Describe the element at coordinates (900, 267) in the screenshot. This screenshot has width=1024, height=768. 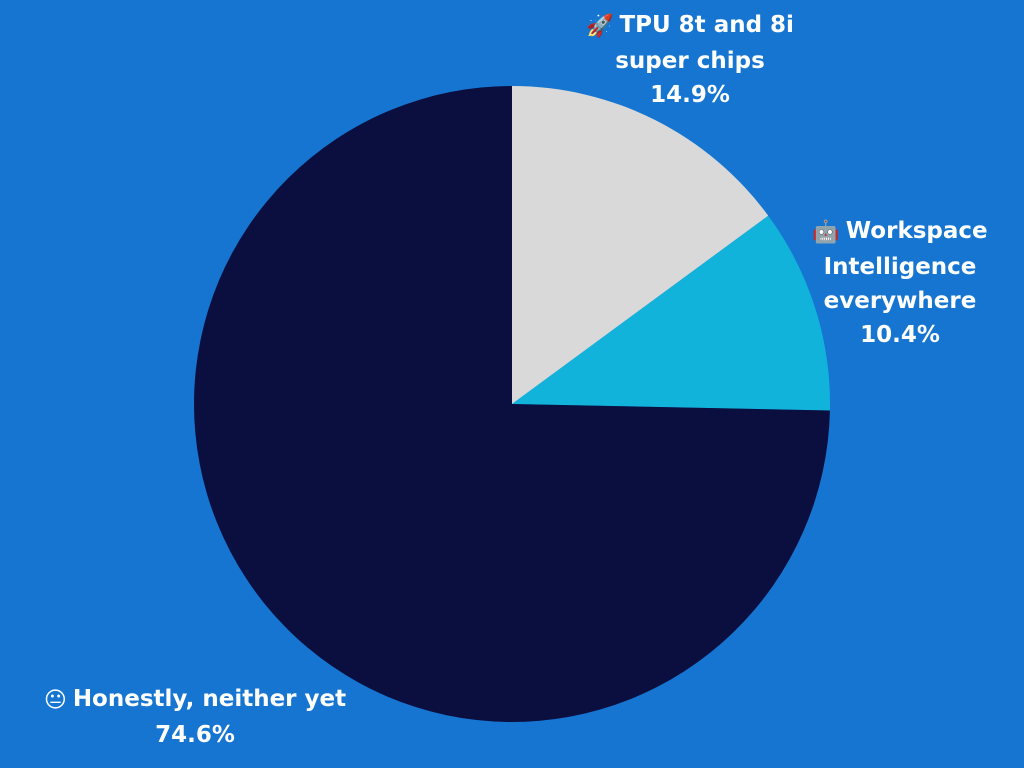
I see `slice-name-line-2: Intelligence` at that location.